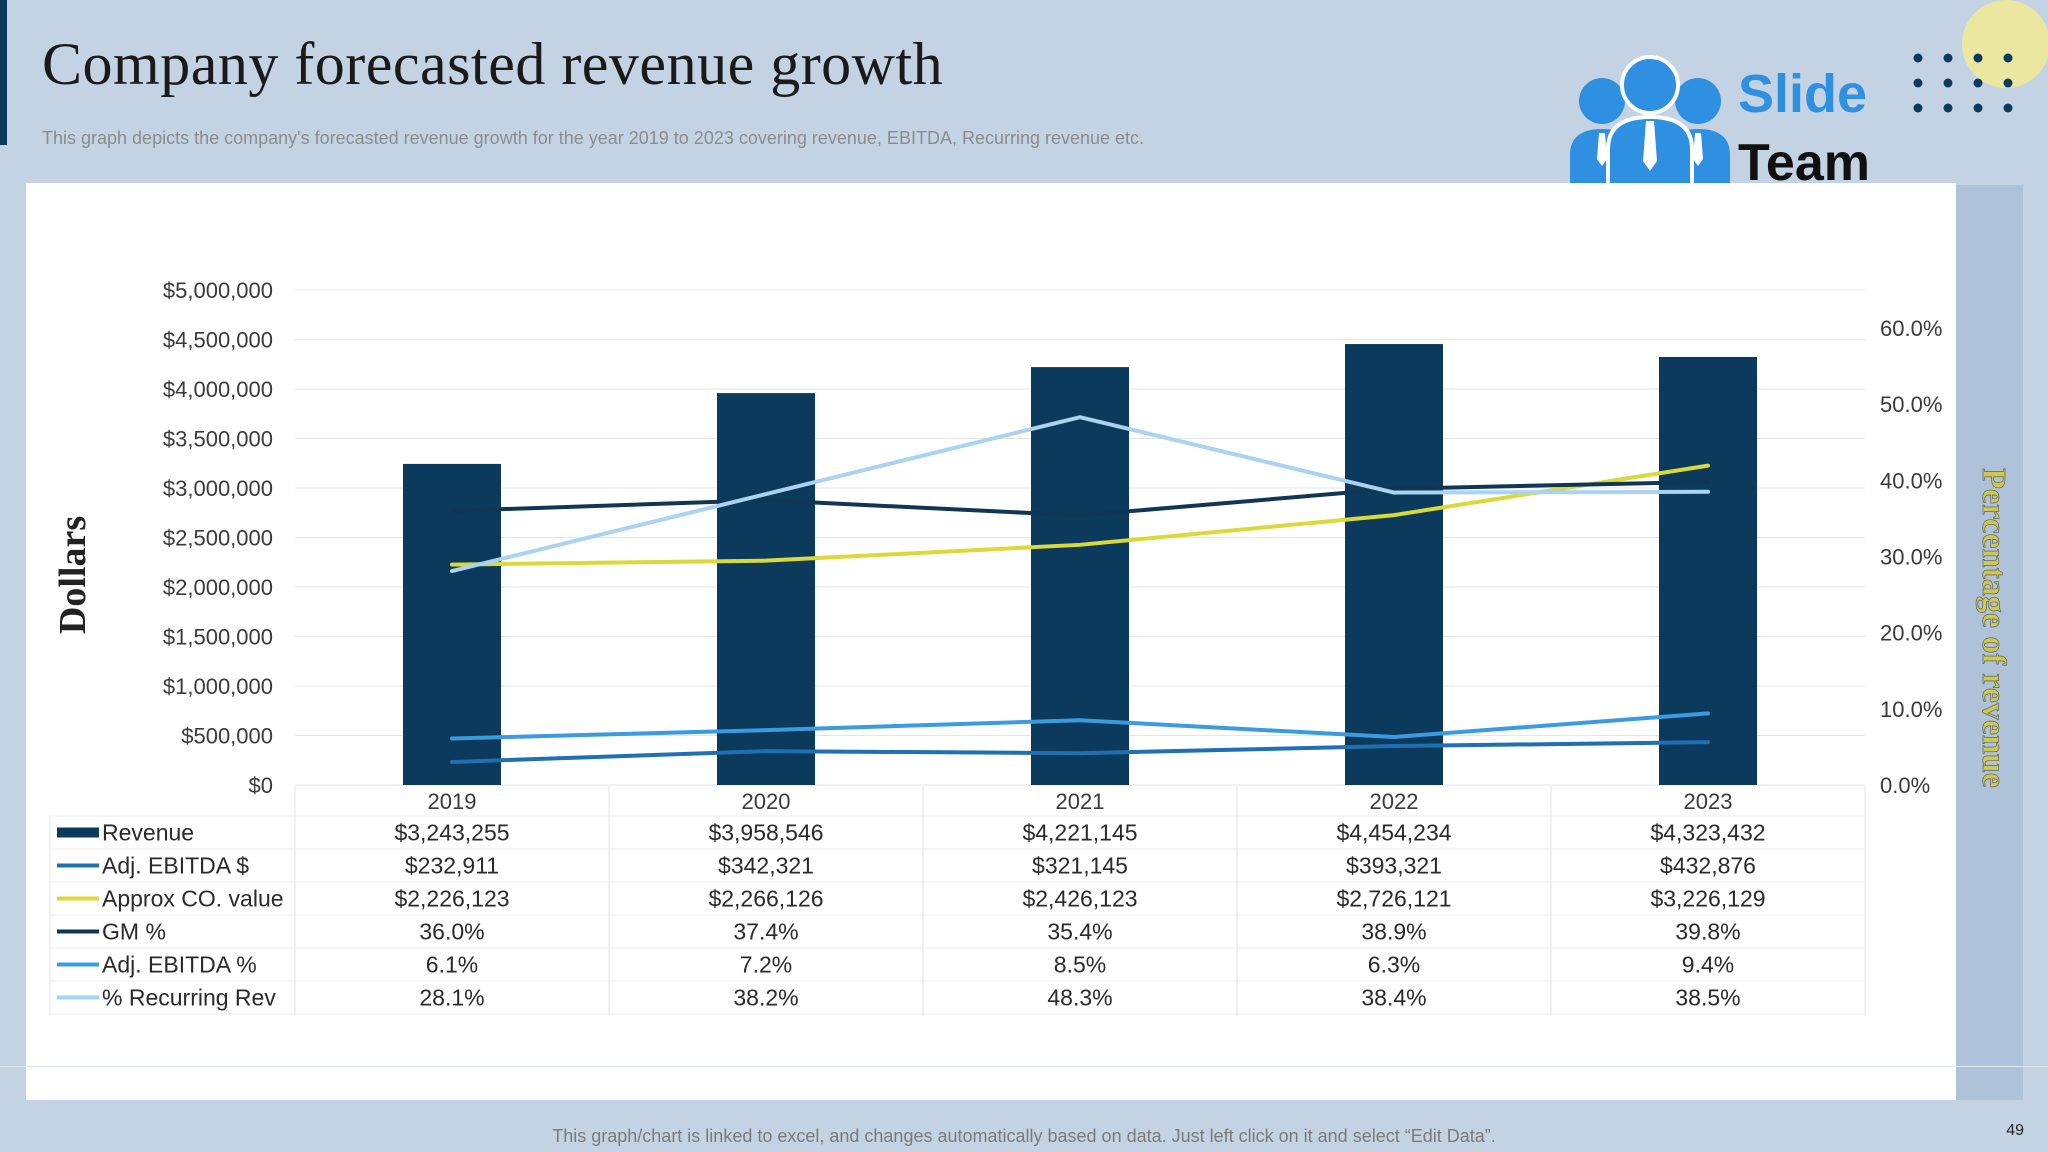 Image resolution: width=2048 pixels, height=1152 pixels. Describe the element at coordinates (2015, 1130) in the screenshot. I see `page-number: 49` at that location.